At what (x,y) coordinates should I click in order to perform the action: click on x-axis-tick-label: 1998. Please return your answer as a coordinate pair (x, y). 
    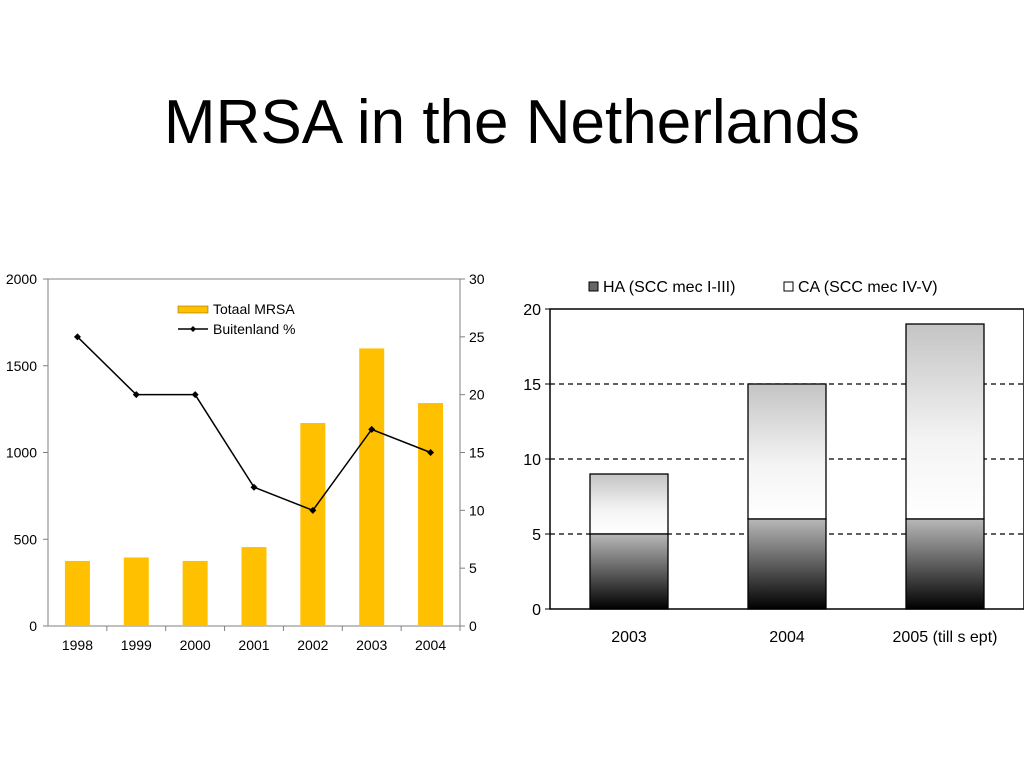
    Looking at the image, I should click on (77, 645).